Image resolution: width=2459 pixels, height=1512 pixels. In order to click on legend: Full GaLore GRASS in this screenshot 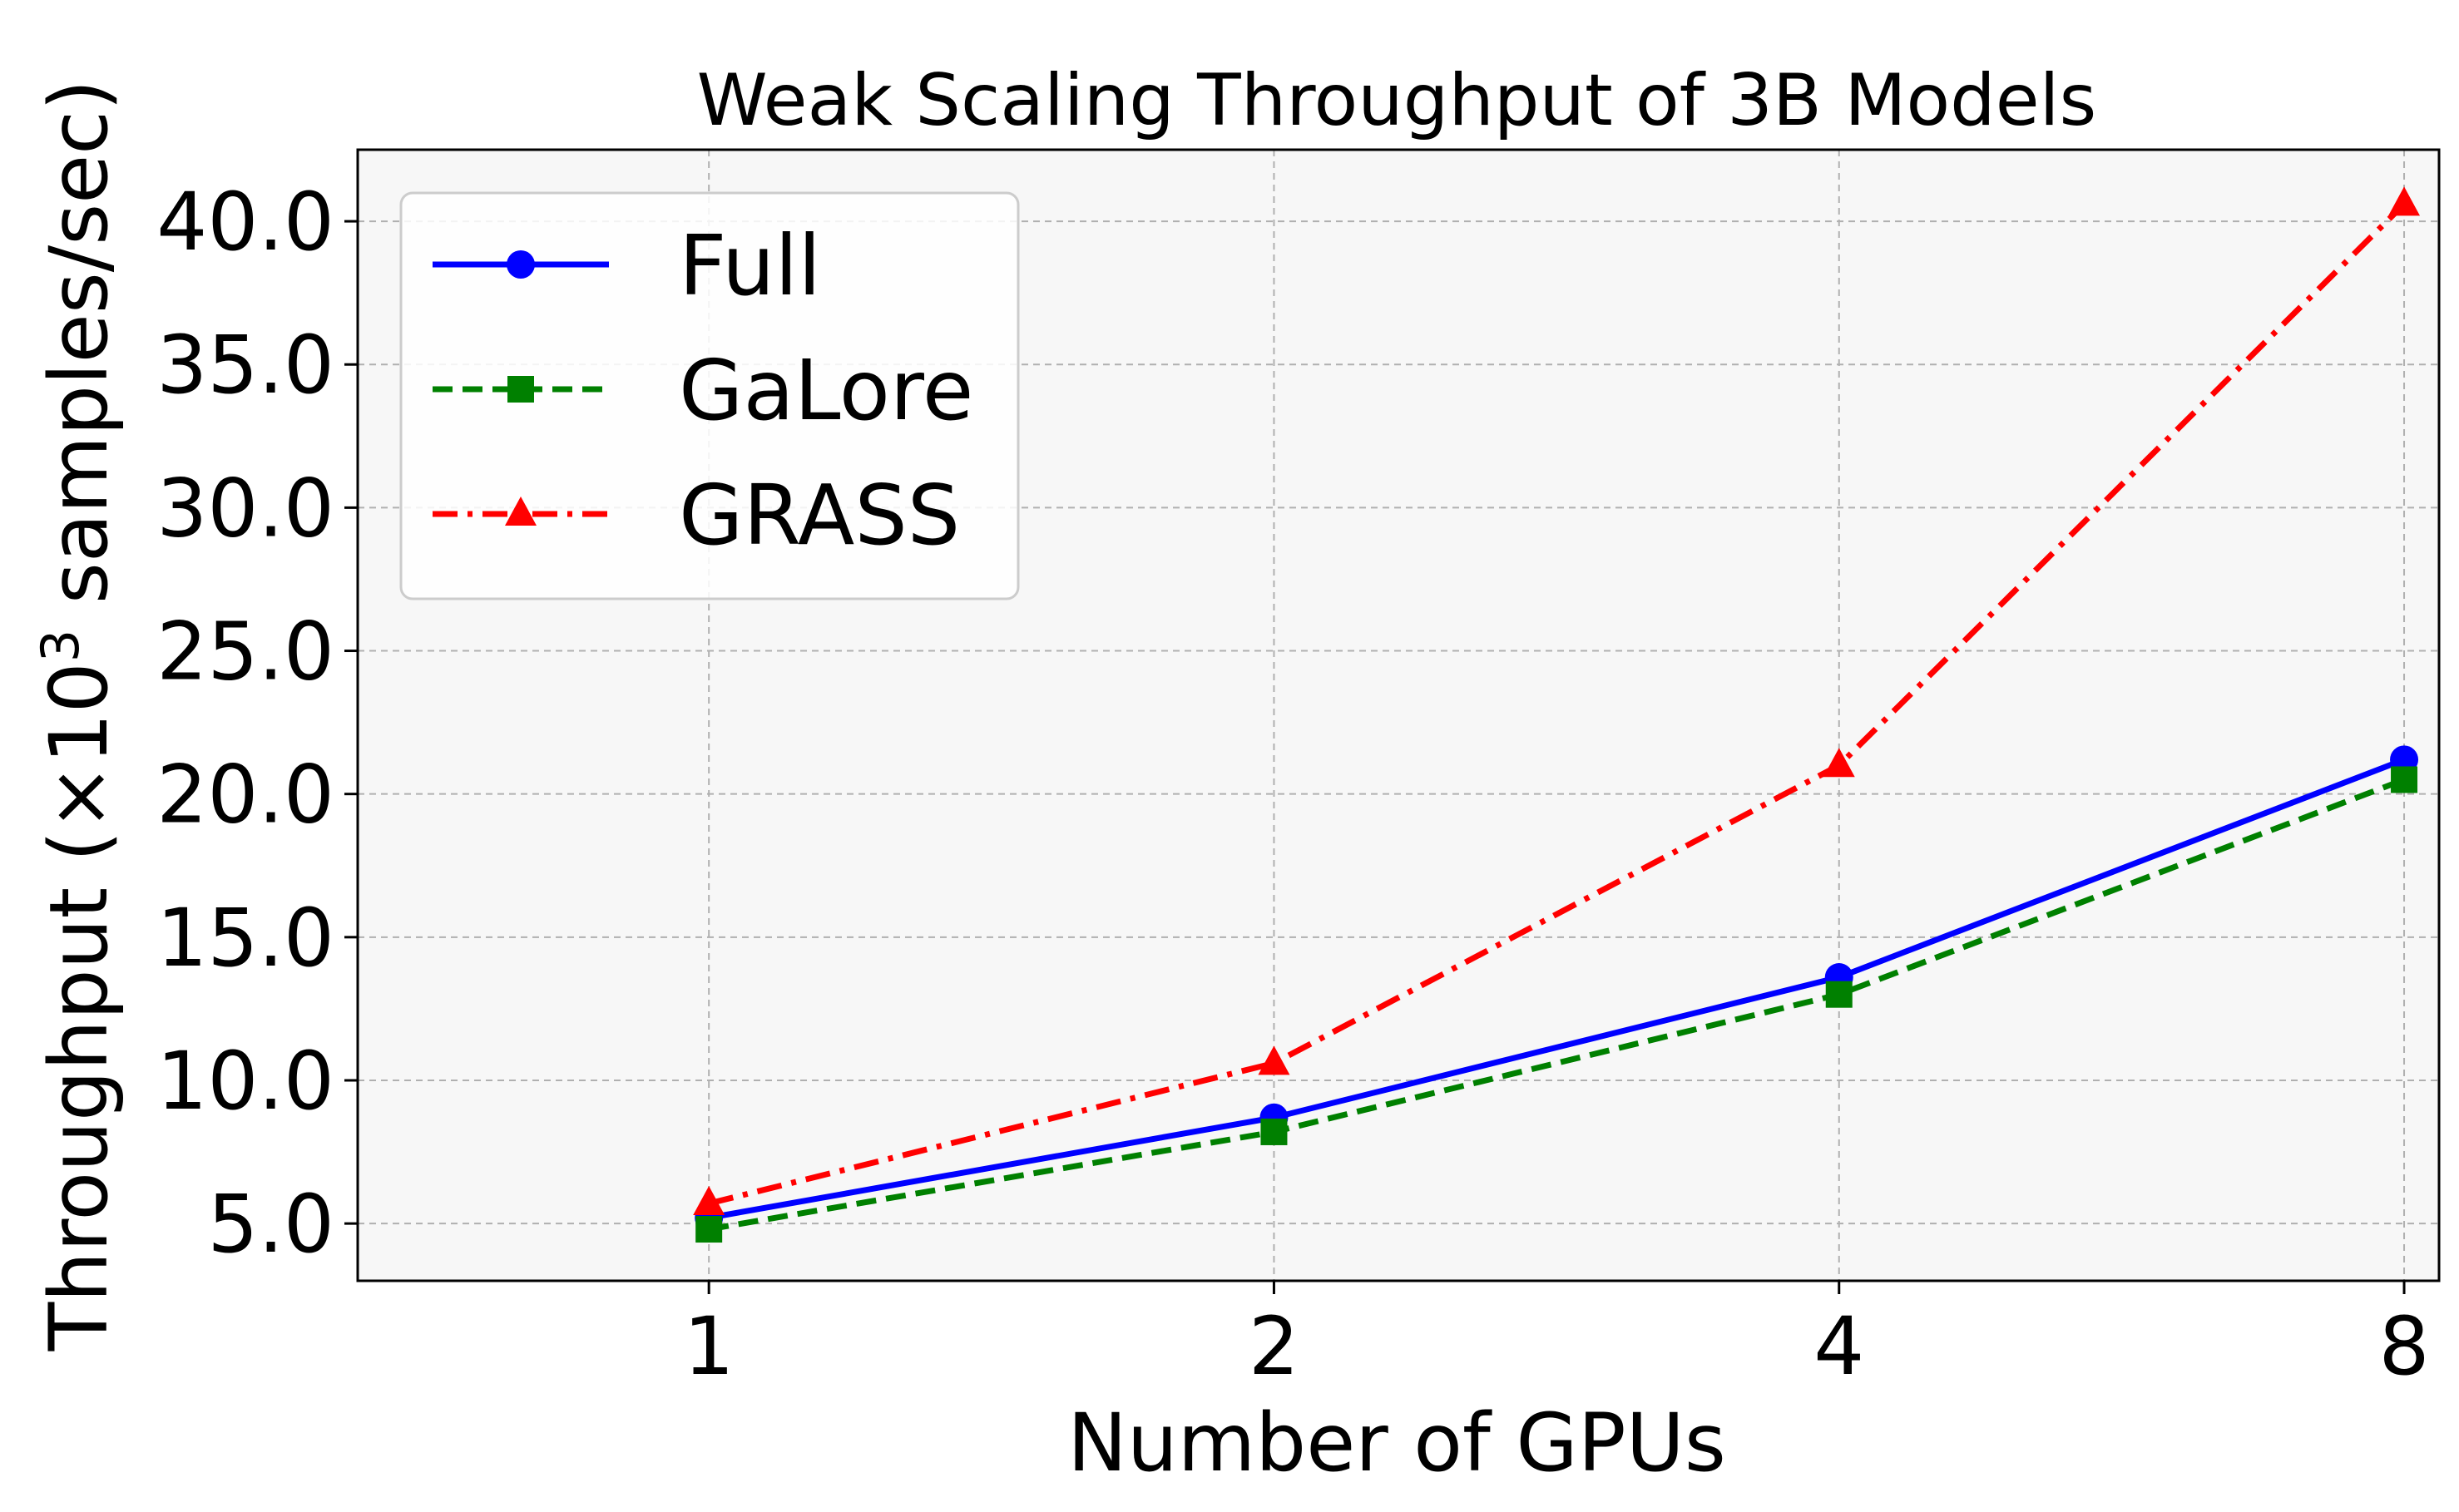, I will do `click(709, 395)`.